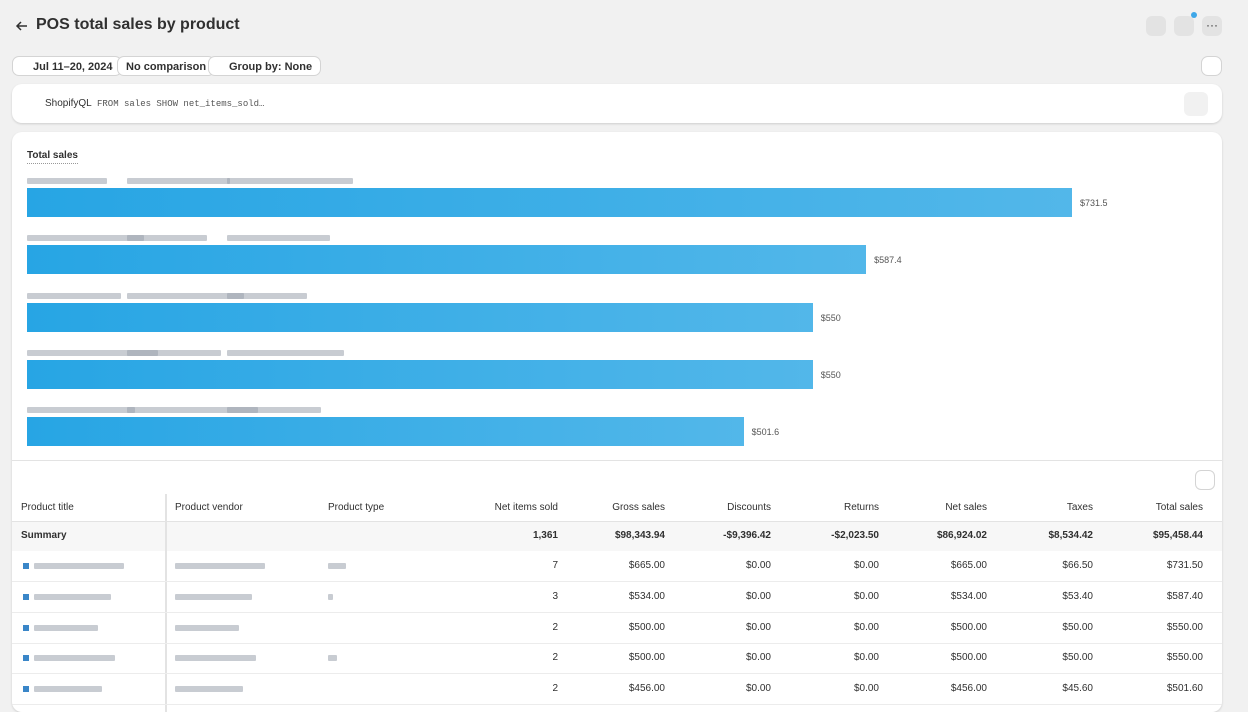  I want to click on column-header: Product title, so click(47, 508).